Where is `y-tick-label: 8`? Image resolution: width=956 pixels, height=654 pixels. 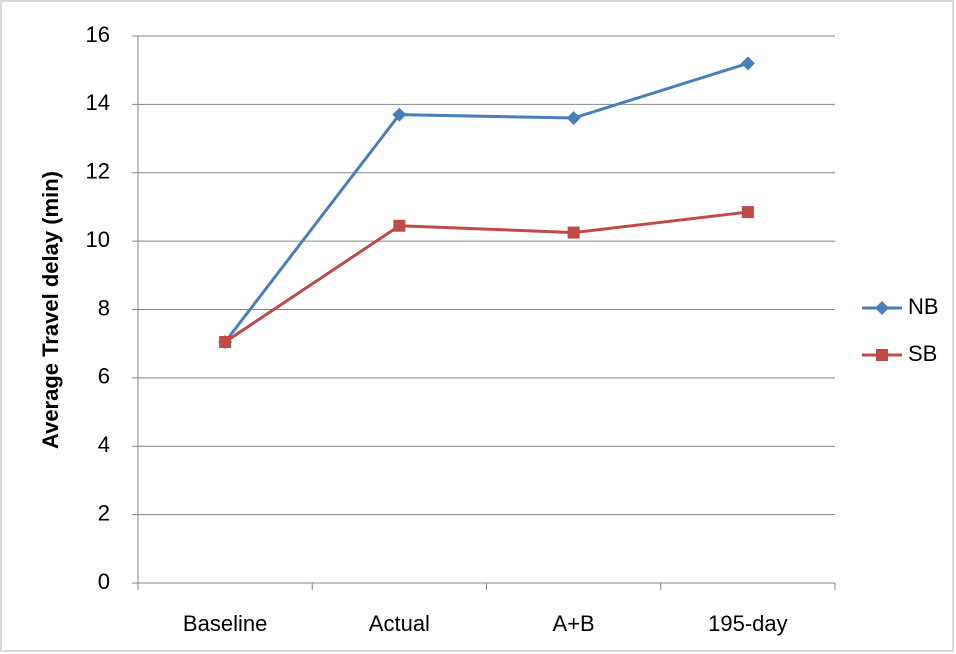 y-tick-label: 8 is located at coordinates (104, 307).